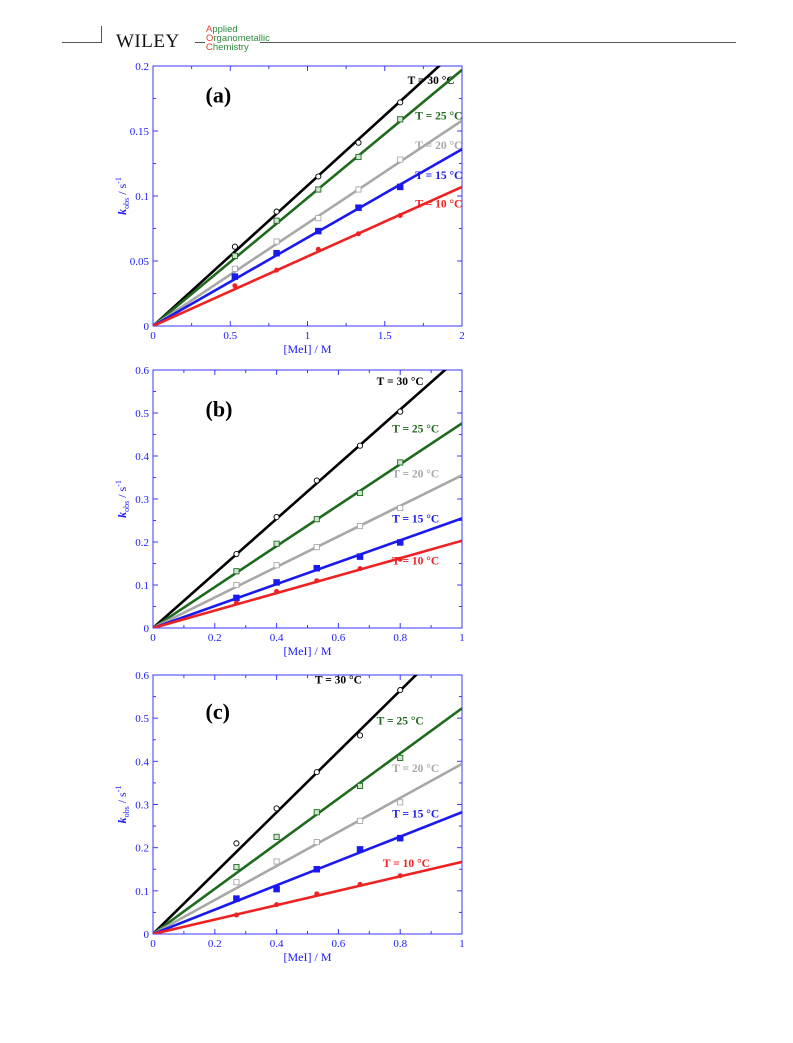  Describe the element at coordinates (308, 957) in the screenshot. I see `x-axis-label: [MeI] / M` at that location.